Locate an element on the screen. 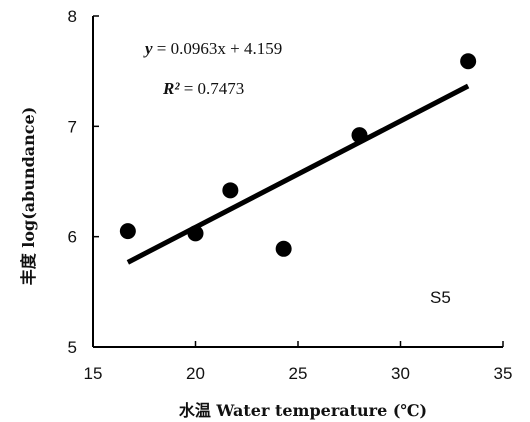  y-axis-title: 丰度 log(abundance) is located at coordinates (28, 196).